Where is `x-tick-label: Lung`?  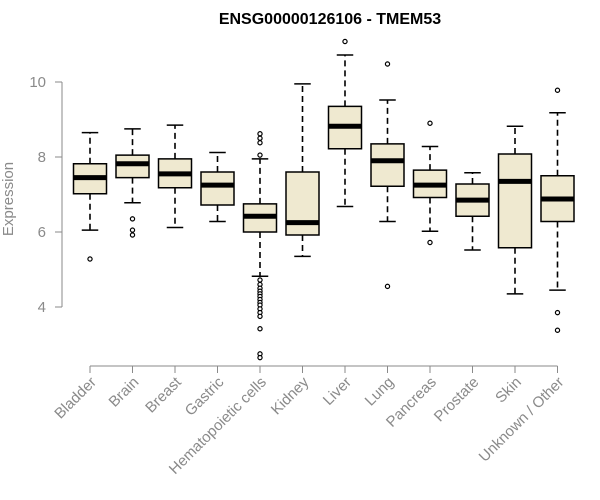 x-tick-label: Lung is located at coordinates (380, 392).